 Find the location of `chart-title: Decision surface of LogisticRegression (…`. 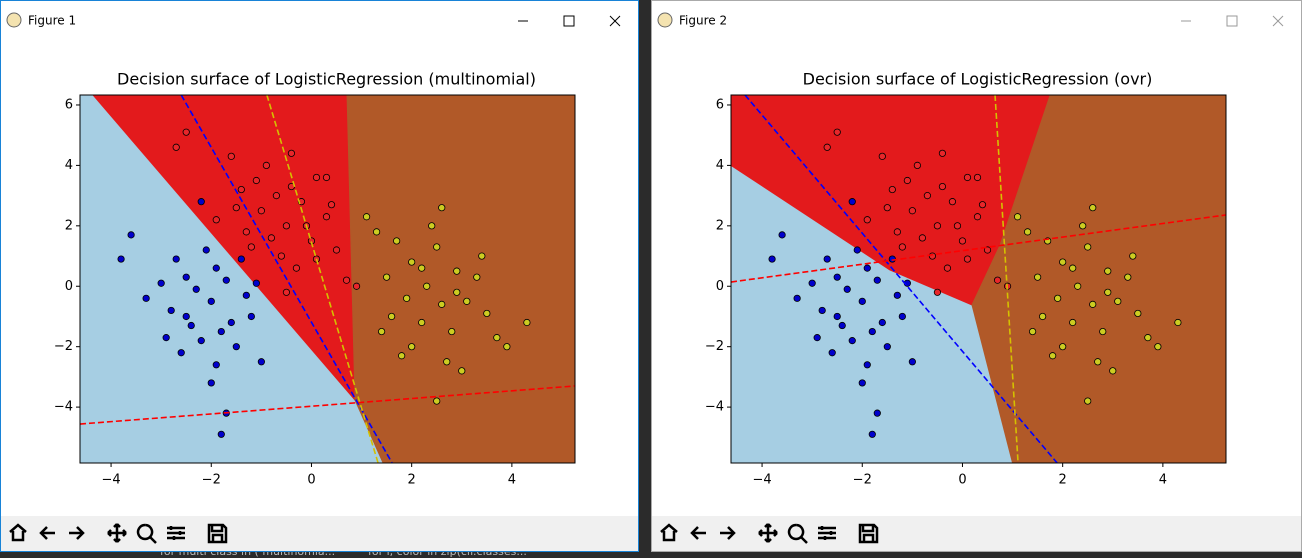

chart-title: Decision surface of LogisticRegression (… is located at coordinates (978, 79).